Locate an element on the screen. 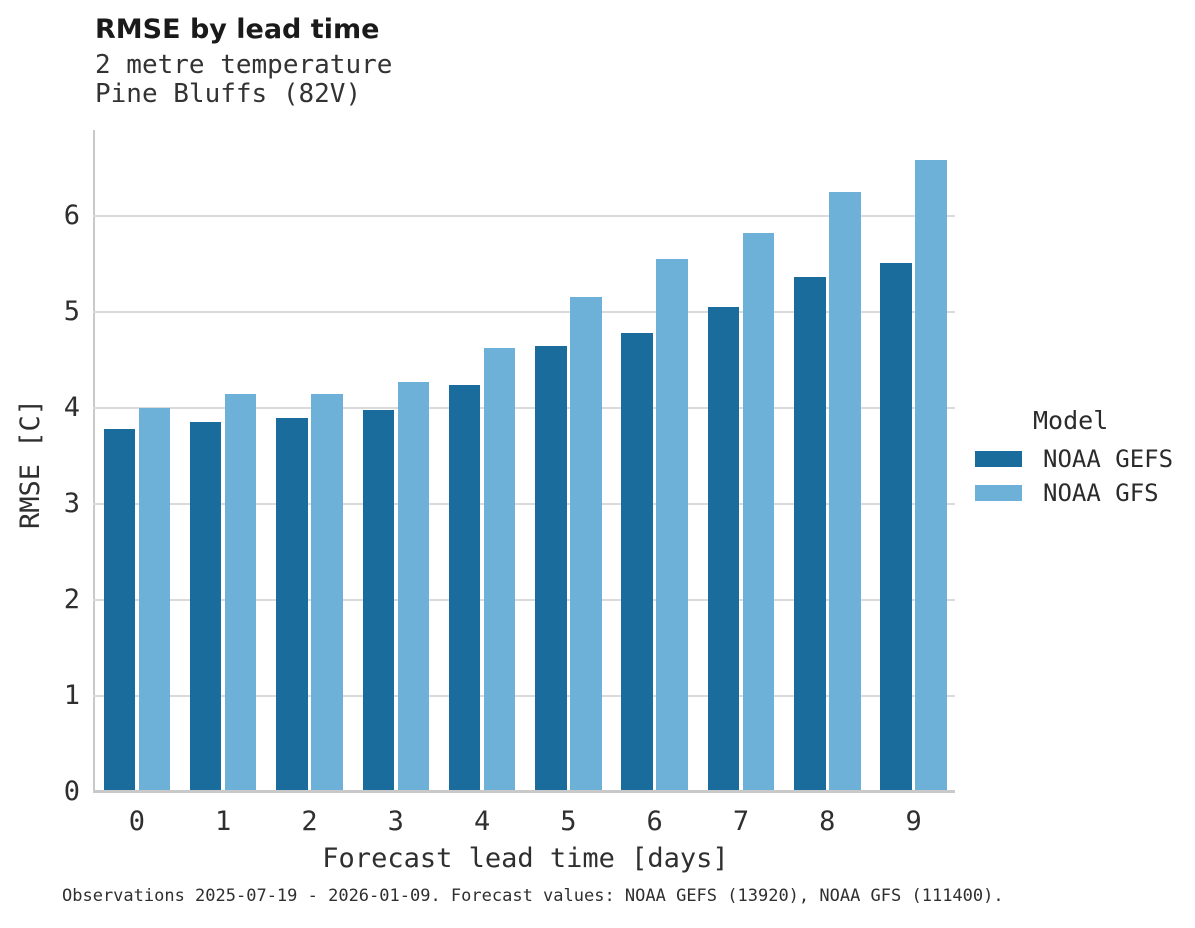  y-tick-label-3: 3 is located at coordinates (71, 503).